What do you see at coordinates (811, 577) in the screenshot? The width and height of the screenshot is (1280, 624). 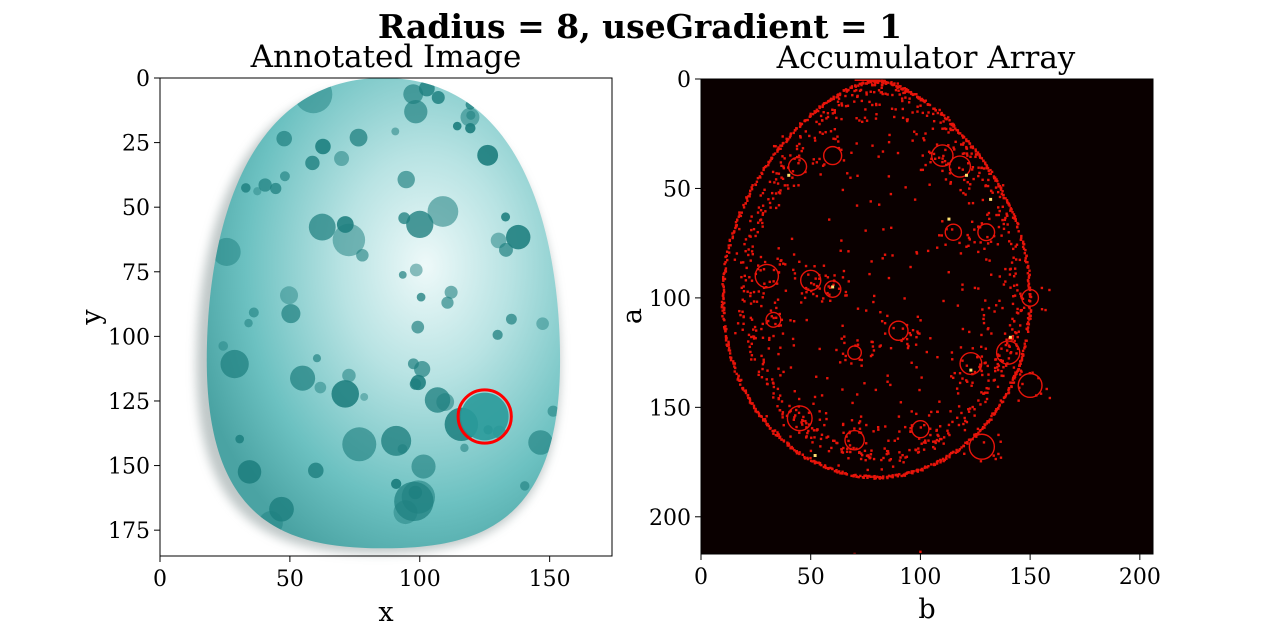 I see `panel2-x-tick-label: 50` at bounding box center [811, 577].